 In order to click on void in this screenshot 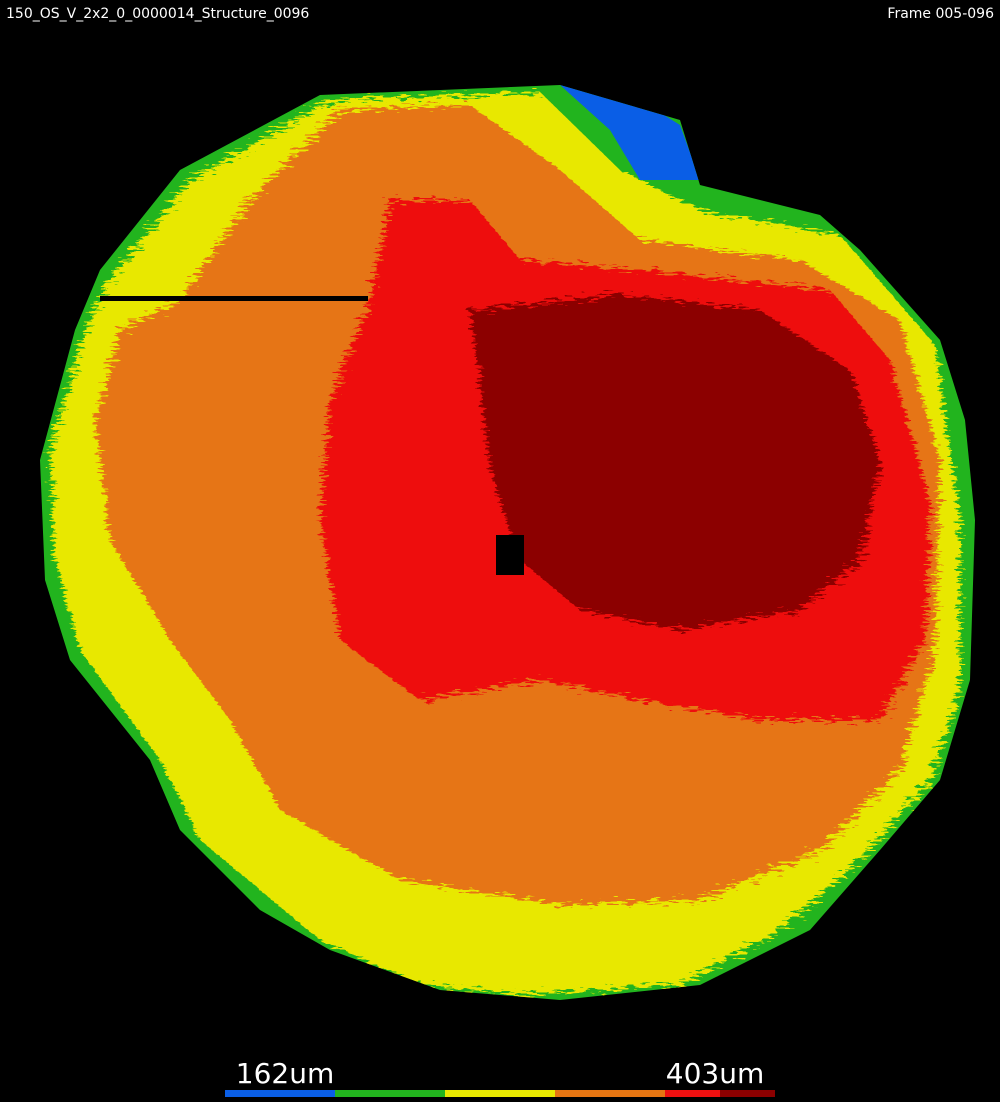, I will do `click(510, 555)`.